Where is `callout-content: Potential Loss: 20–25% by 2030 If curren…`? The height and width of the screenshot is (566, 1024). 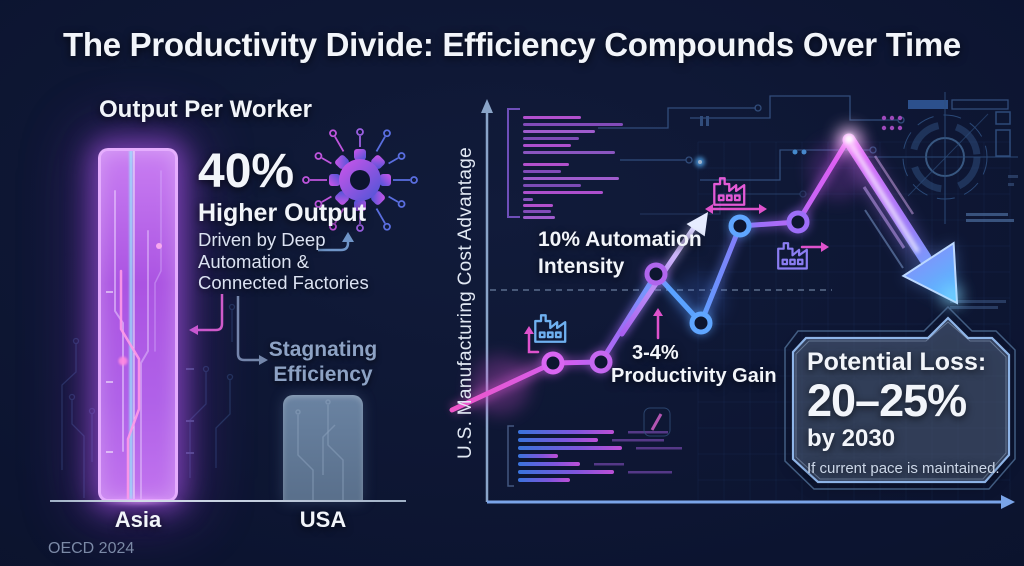 callout-content: Potential Loss: 20–25% by 2030 If curren… is located at coordinates (906, 412).